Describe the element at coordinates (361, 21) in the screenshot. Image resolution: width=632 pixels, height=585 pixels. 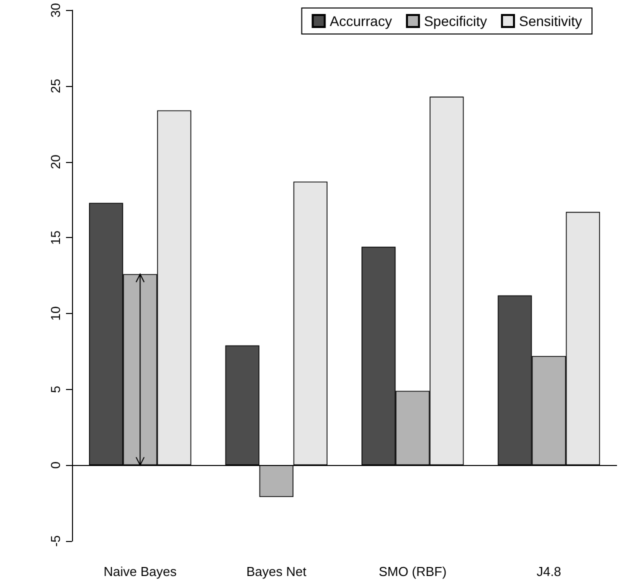
I see `legend-label: Accurracy` at that location.